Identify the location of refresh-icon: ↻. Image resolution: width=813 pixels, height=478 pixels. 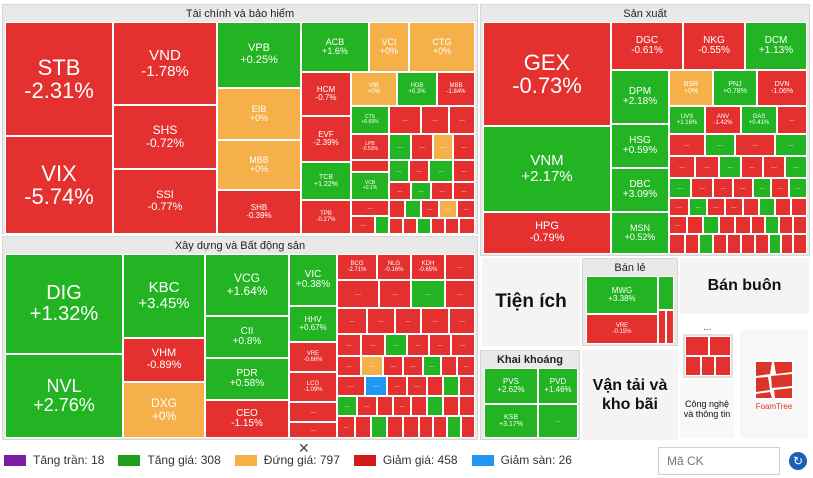
(798, 461).